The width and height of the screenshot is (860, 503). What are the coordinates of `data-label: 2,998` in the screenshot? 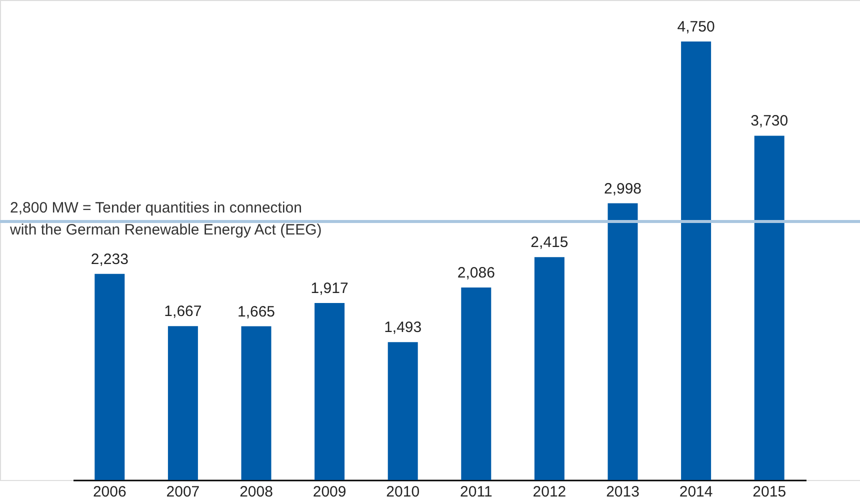 It's located at (623, 189).